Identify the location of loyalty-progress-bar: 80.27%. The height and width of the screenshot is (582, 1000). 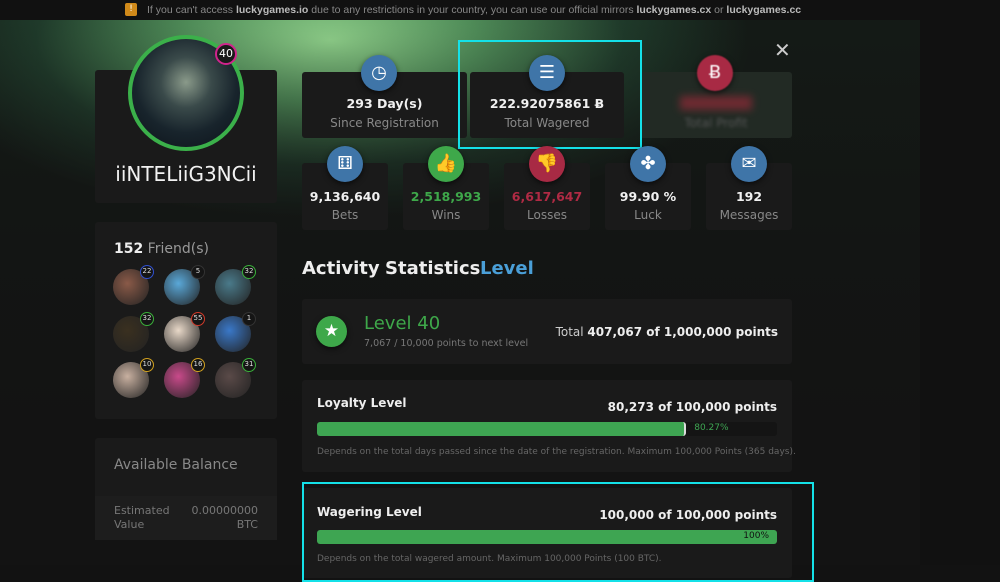
(547, 429).